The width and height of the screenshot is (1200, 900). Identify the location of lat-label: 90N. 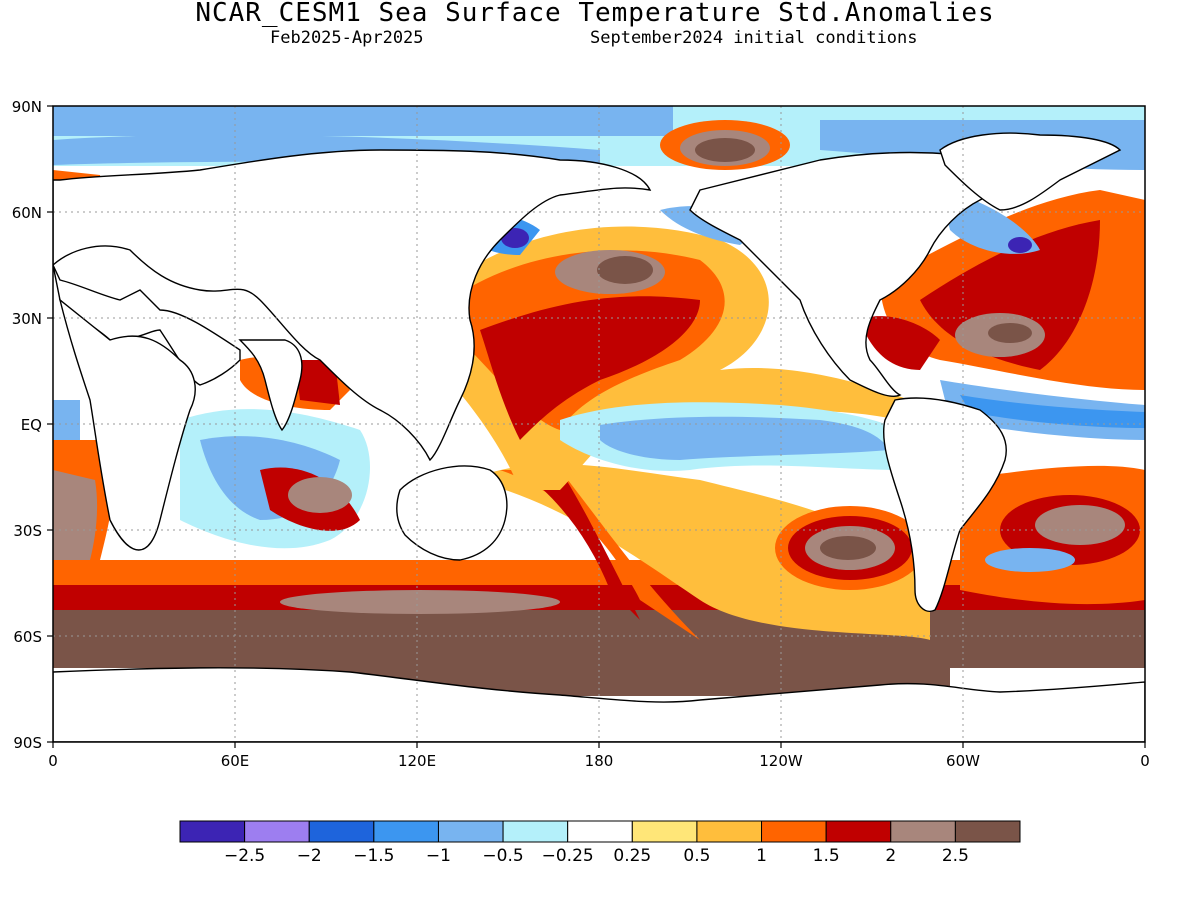
(27, 107).